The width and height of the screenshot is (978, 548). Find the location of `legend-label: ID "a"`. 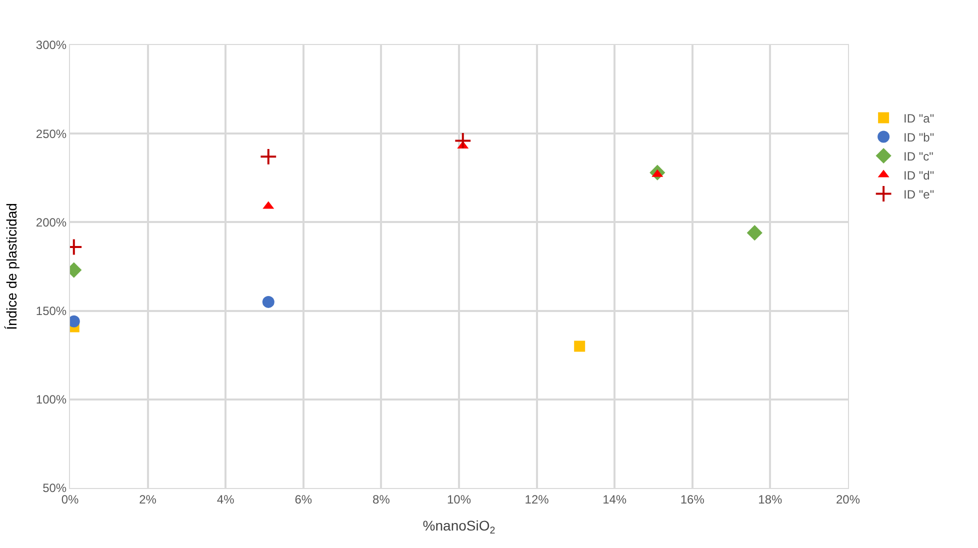

legend-label: ID "a" is located at coordinates (919, 118).